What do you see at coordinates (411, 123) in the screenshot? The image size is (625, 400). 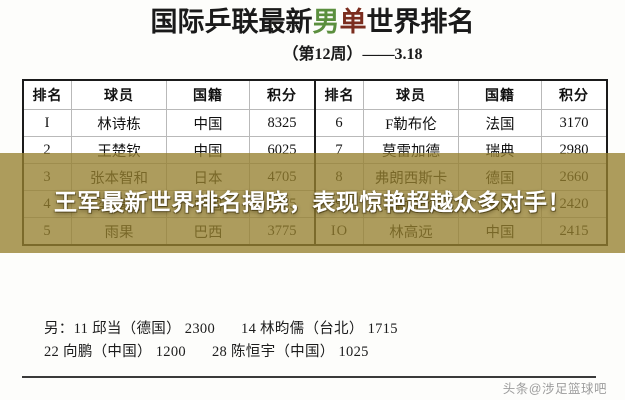 I see `cell-player: F勒布伦` at bounding box center [411, 123].